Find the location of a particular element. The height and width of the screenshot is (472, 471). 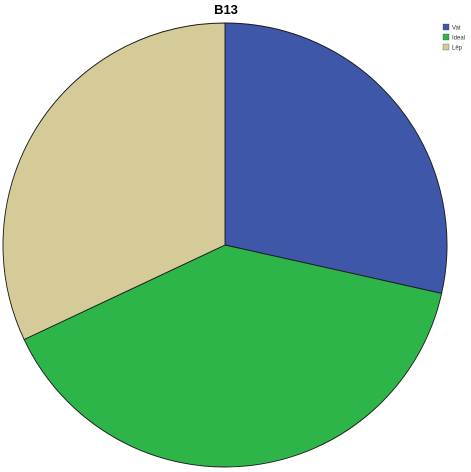

chart-title: B13 is located at coordinates (226, 9).